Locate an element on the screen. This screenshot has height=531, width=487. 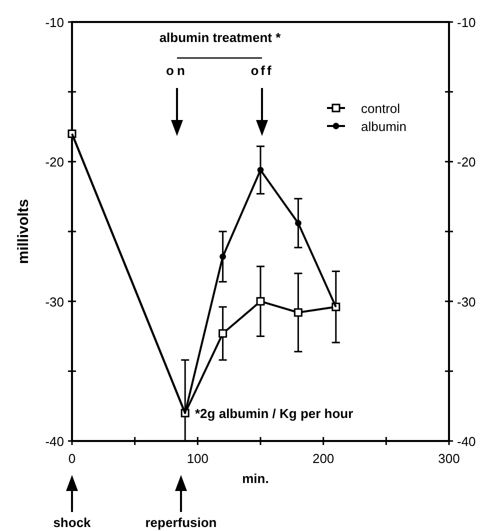
x-tick-label: 300 is located at coordinates (449, 458).